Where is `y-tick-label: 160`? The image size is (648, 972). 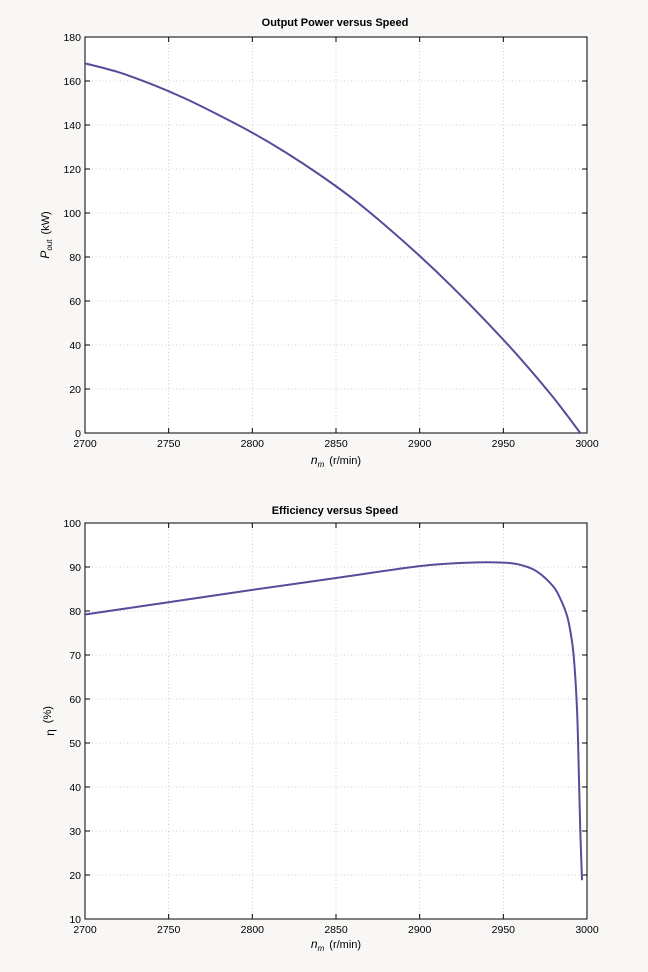 y-tick-label: 160 is located at coordinates (72, 82).